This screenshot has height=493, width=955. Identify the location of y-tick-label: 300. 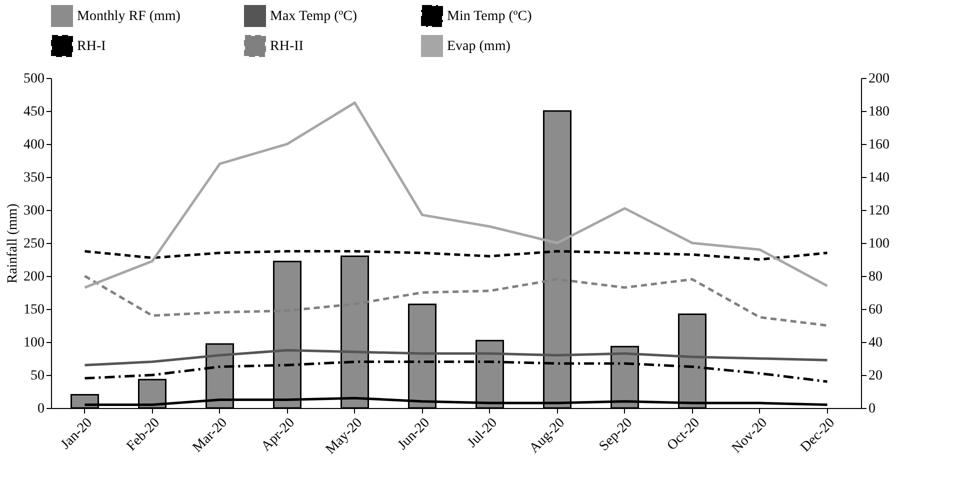
(34, 211).